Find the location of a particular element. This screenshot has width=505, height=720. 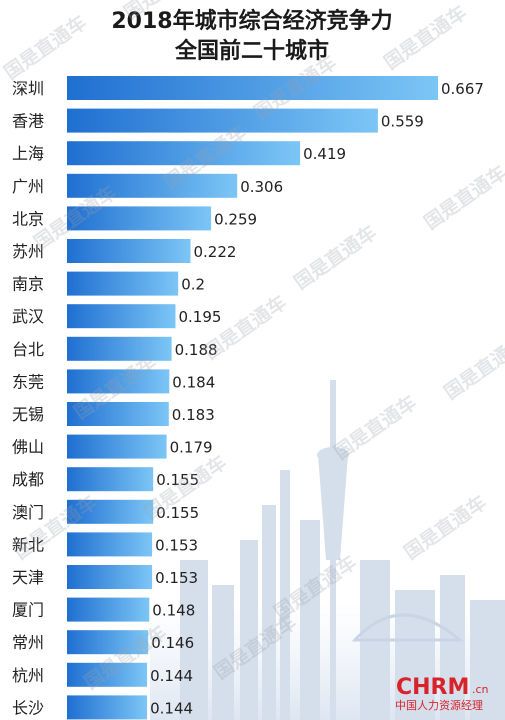

category-label: 厦门 is located at coordinates (28, 610).